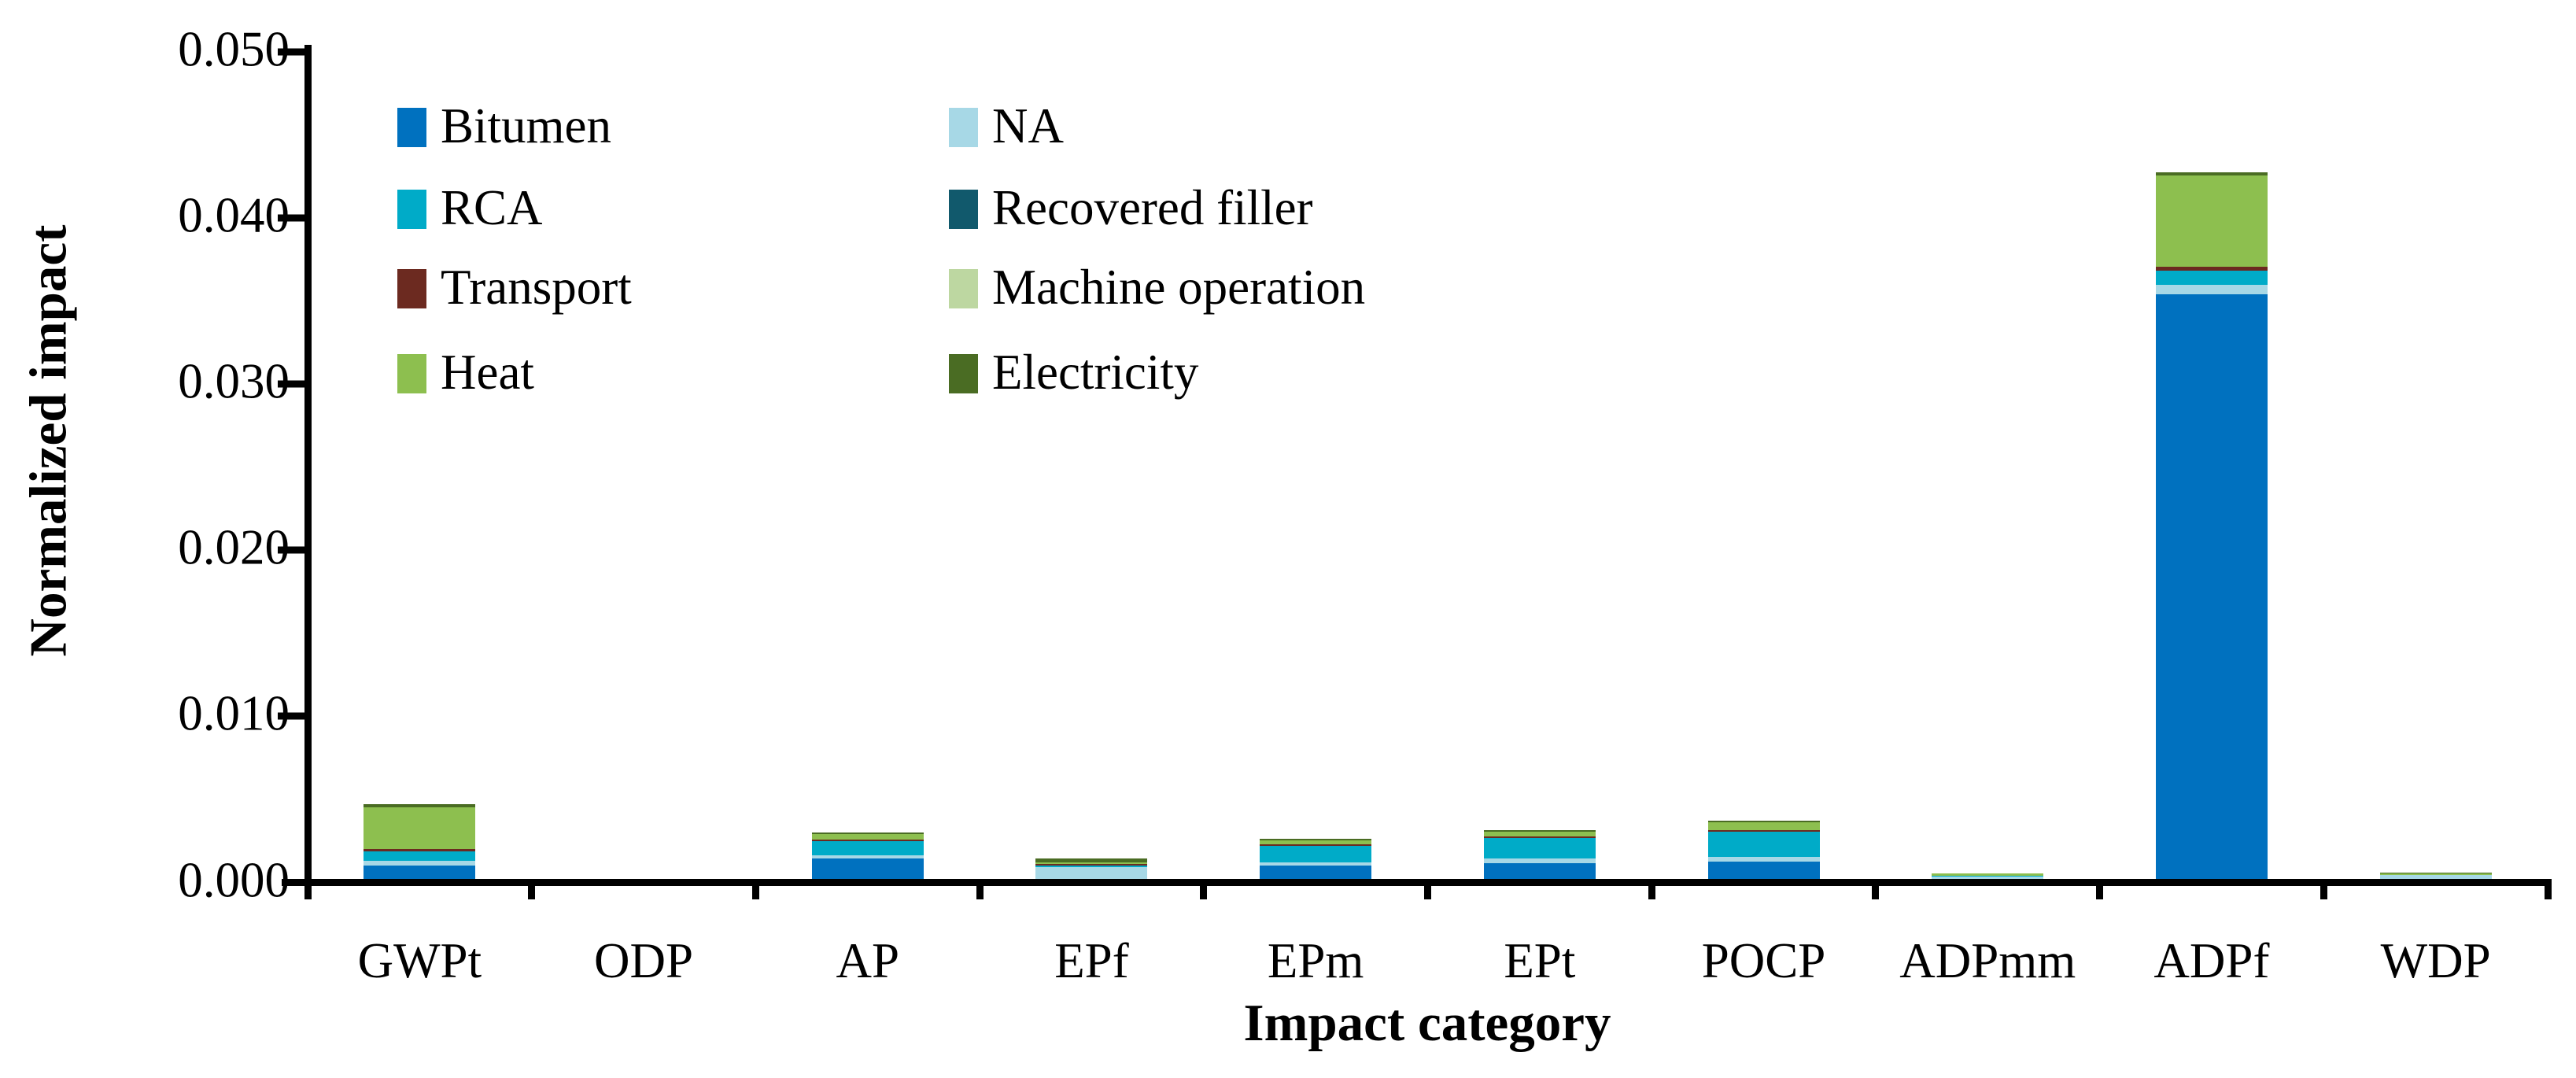 Image resolution: width=2576 pixels, height=1078 pixels. Describe the element at coordinates (1540, 961) in the screenshot. I see `x-category-label: EPt` at that location.